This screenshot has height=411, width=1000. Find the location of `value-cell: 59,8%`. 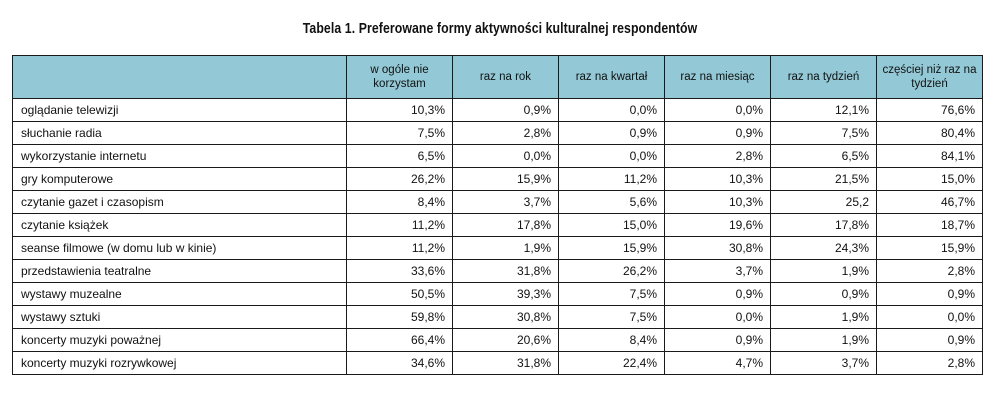

value-cell: 59,8% is located at coordinates (399, 317).